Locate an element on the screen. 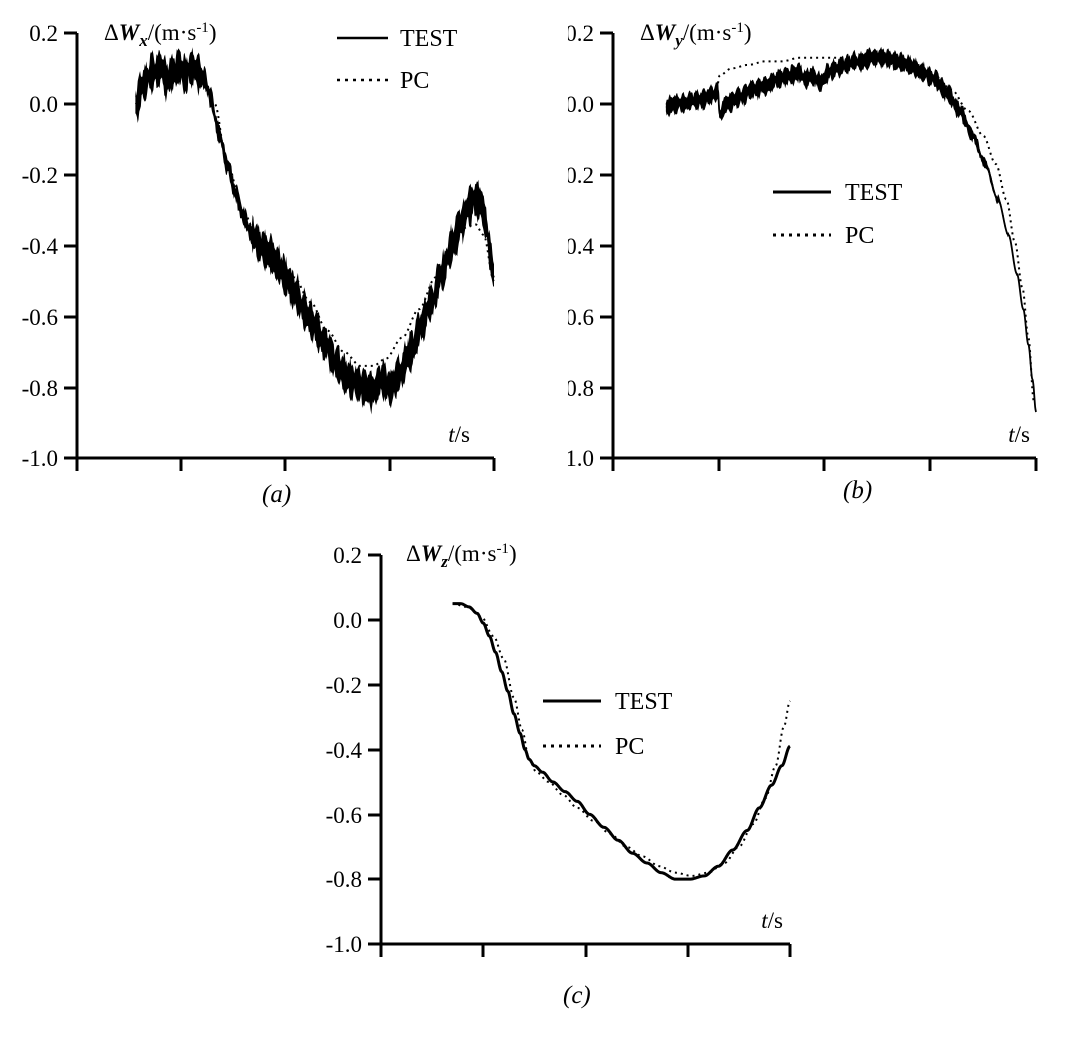 This screenshot has width=1083, height=1038. panel-c-y-tick-labels: 0.2 0.0 -0.2 -0.4 -0.6 -0.8 -1.0 is located at coordinates (344, 750).